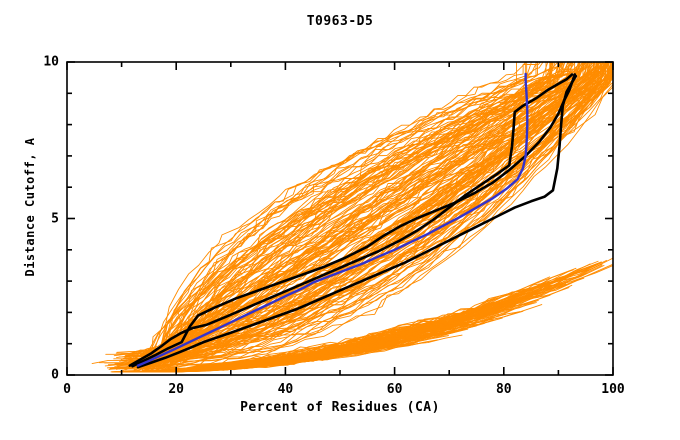 This screenshot has height=440, width=680. Describe the element at coordinates (67, 389) in the screenshot. I see `x-tick-label: 0` at that location.